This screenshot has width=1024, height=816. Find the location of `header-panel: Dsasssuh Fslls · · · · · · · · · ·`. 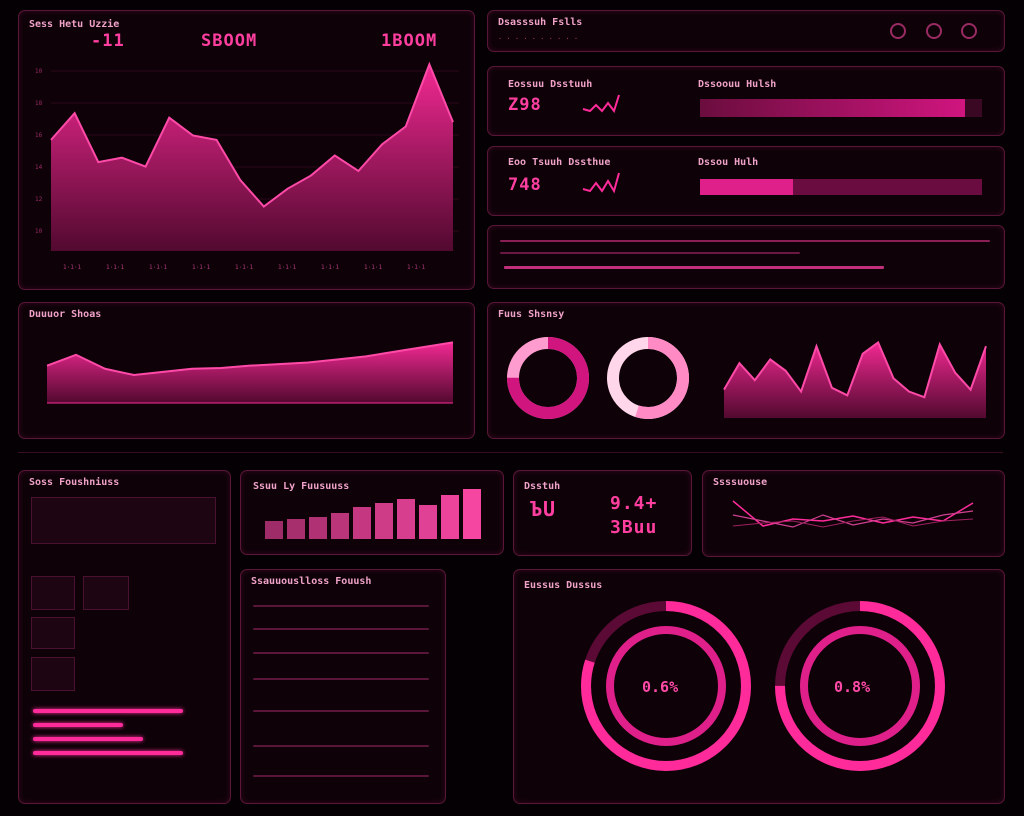

header-panel: Dsasssuh Fslls · · · · · · · · · · is located at coordinates (746, 31).